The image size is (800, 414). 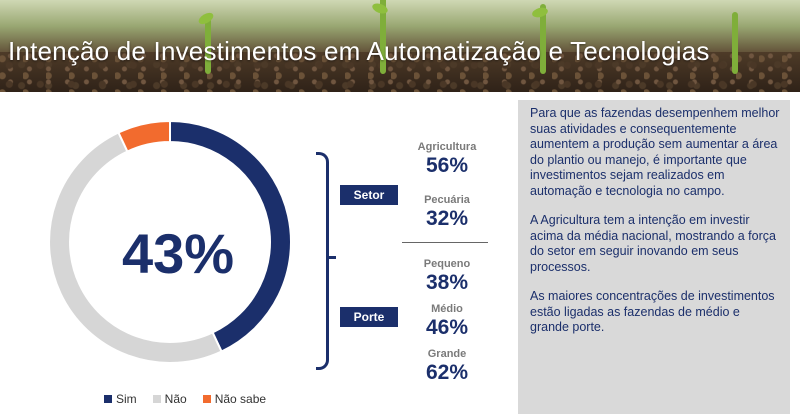 What do you see at coordinates (400, 72) in the screenshot?
I see `soil-background` at bounding box center [400, 72].